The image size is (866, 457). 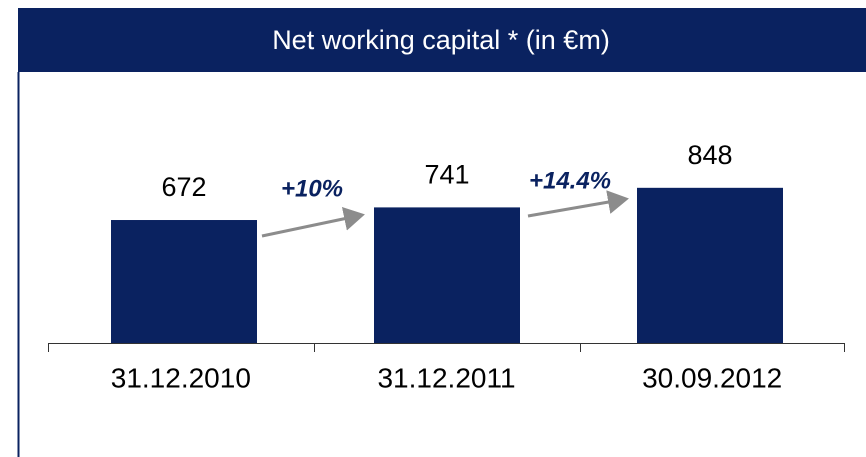 What do you see at coordinates (712, 377) in the screenshot?
I see `x-tick-label: 30.09.2012` at bounding box center [712, 377].